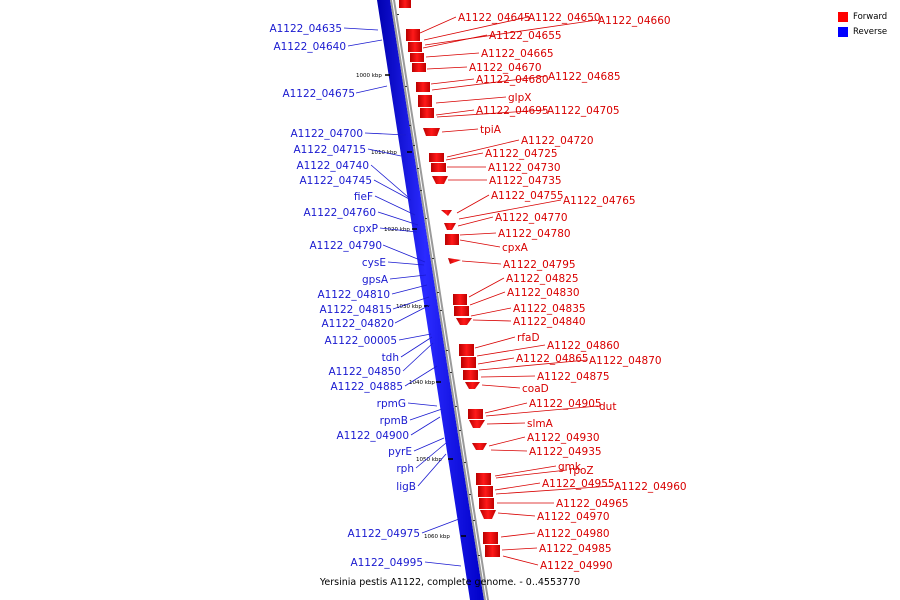 The width and height of the screenshot is (900, 600). Describe the element at coordinates (570, 467) in the screenshot. I see `forward-gene-label: gmk` at that location.